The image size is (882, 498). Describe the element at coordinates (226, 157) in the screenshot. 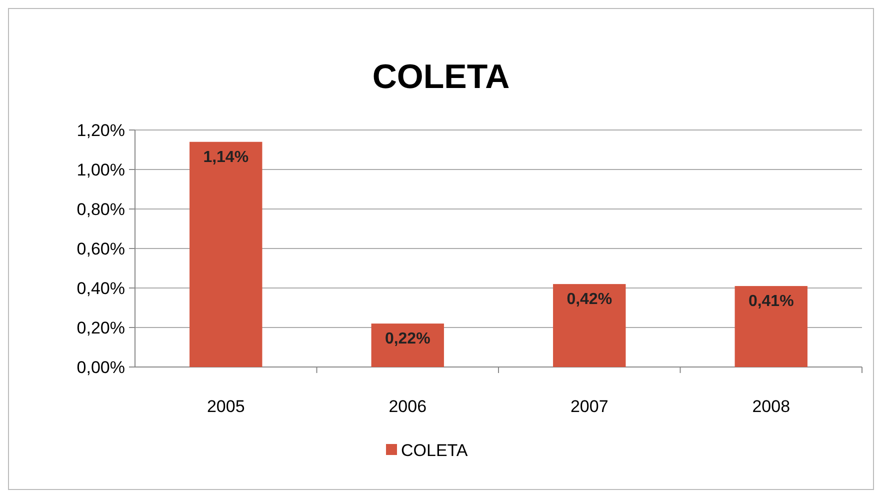

I see `data-label: 1,14%` at that location.